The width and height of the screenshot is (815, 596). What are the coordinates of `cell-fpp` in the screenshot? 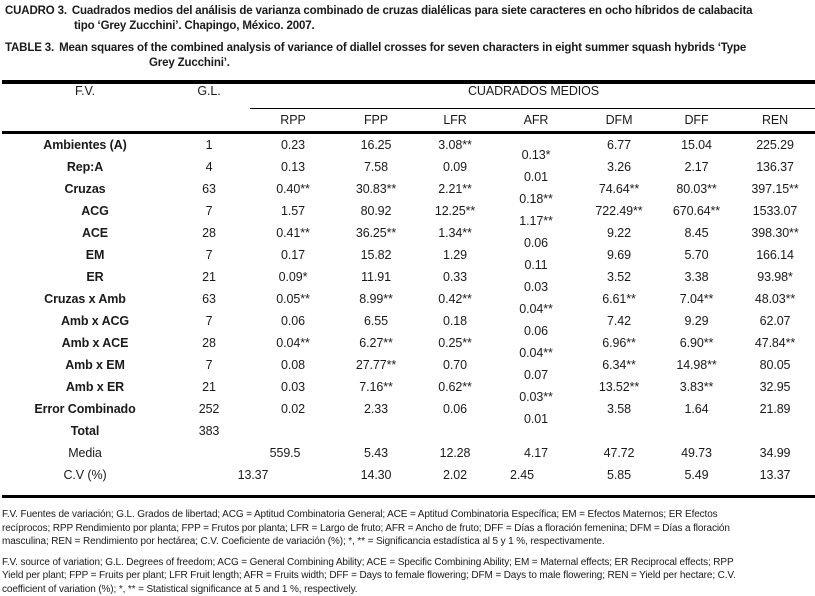 It's located at (376, 431).